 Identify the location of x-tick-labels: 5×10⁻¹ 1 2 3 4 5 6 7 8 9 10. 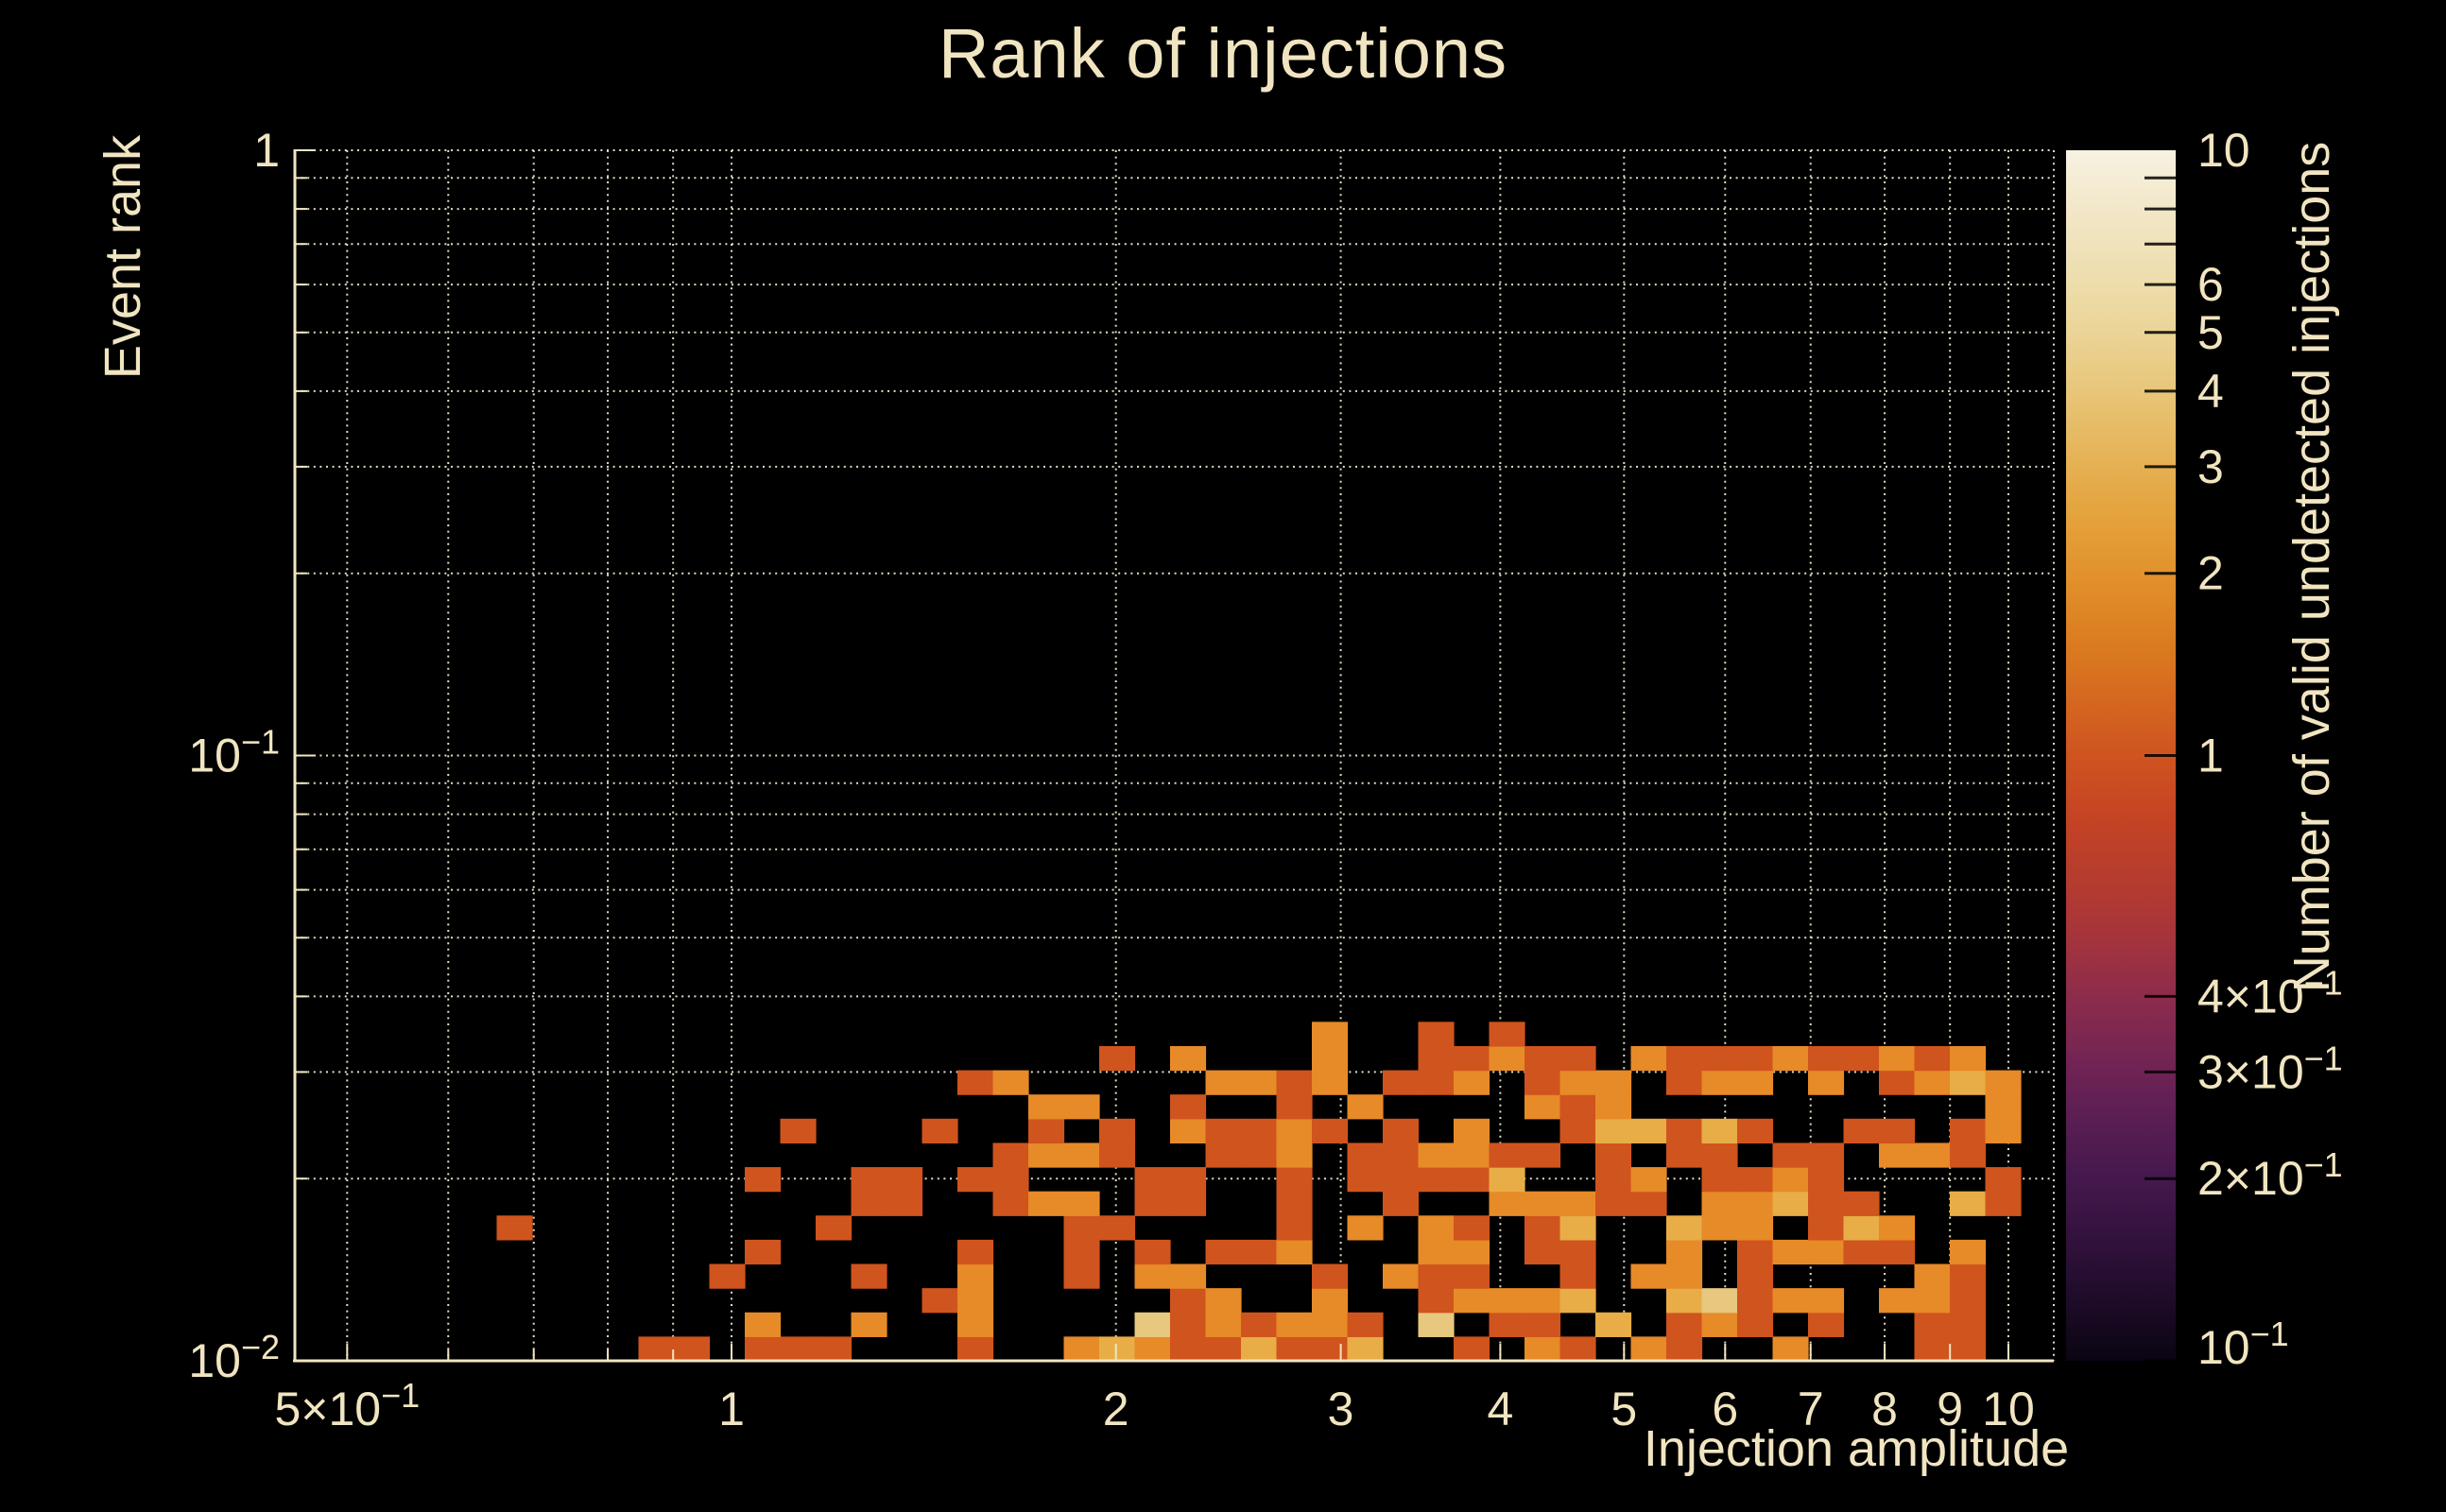
(1154, 1405).